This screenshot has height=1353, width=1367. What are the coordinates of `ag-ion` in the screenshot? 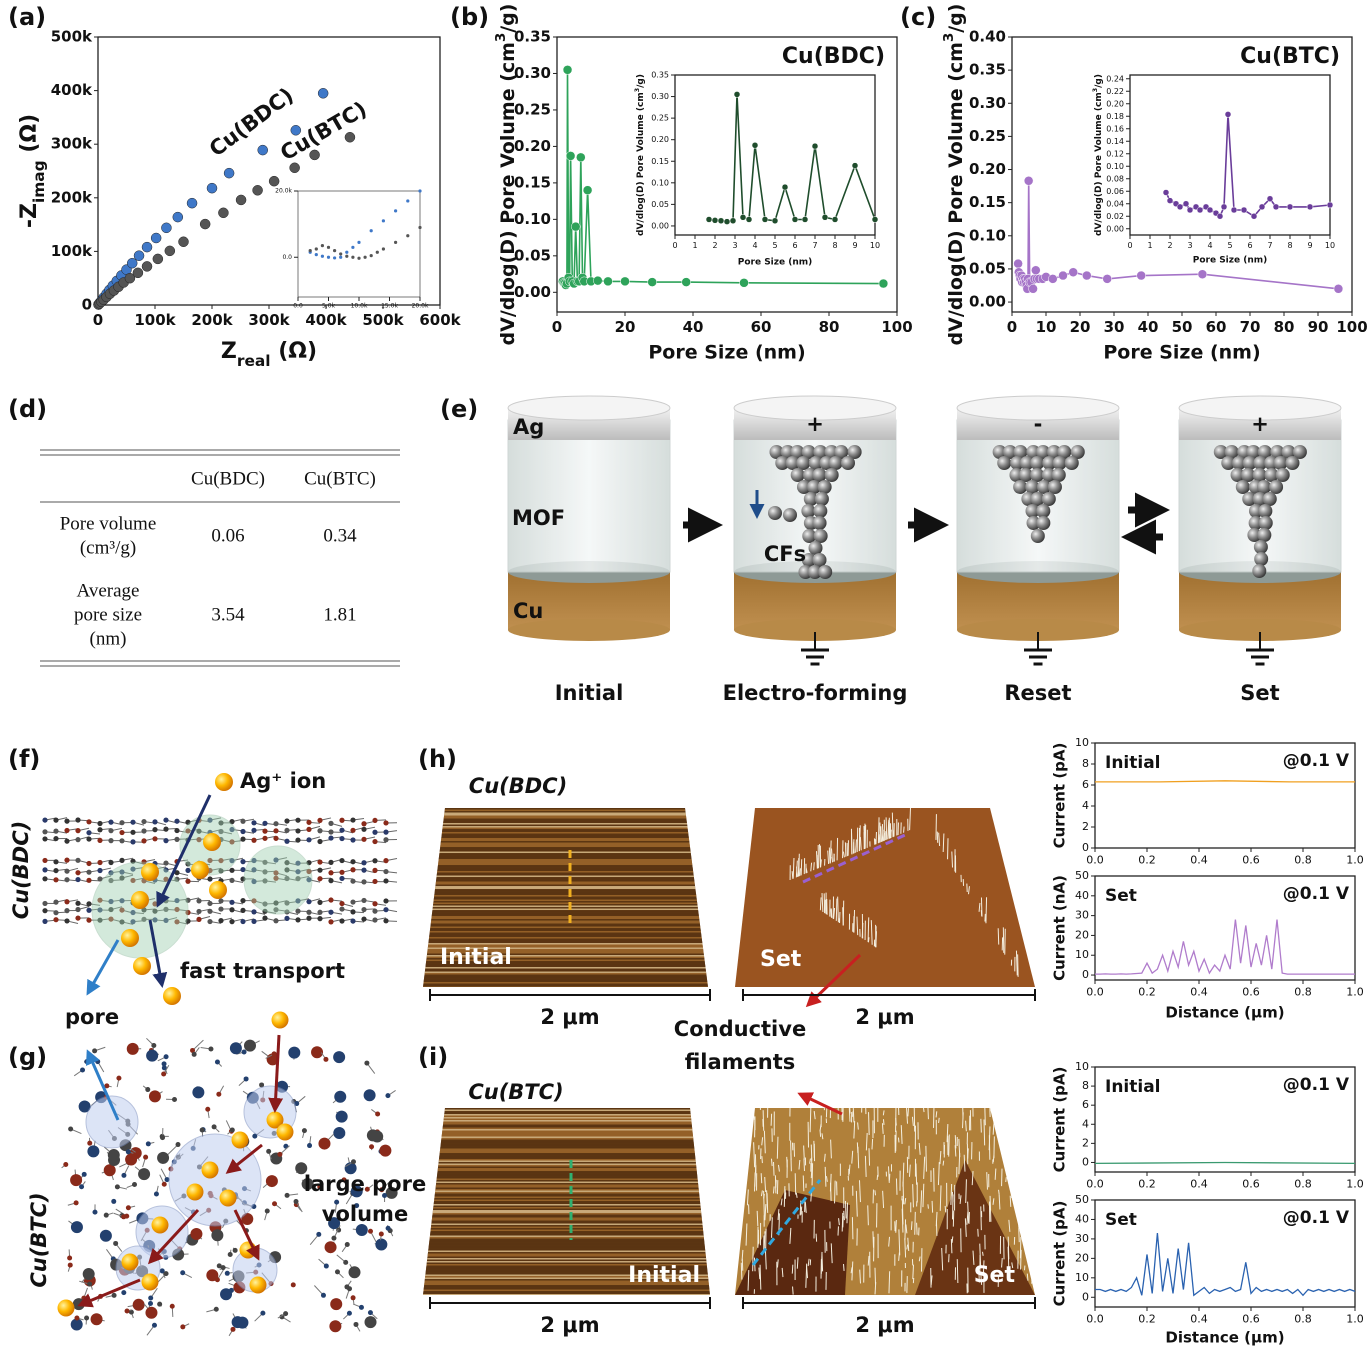 It's located at (172, 996).